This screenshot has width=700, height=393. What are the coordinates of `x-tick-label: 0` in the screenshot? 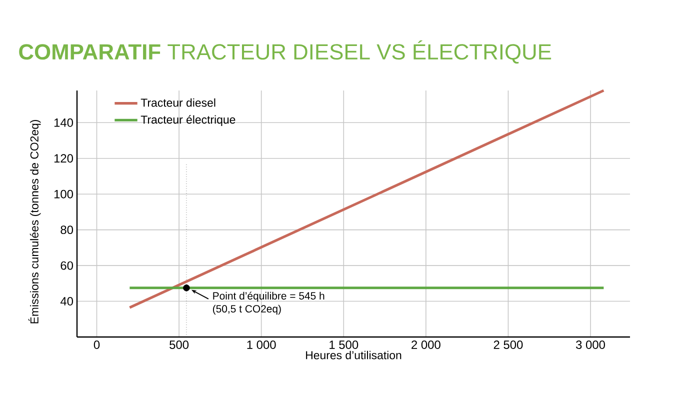 It's located at (97, 344).